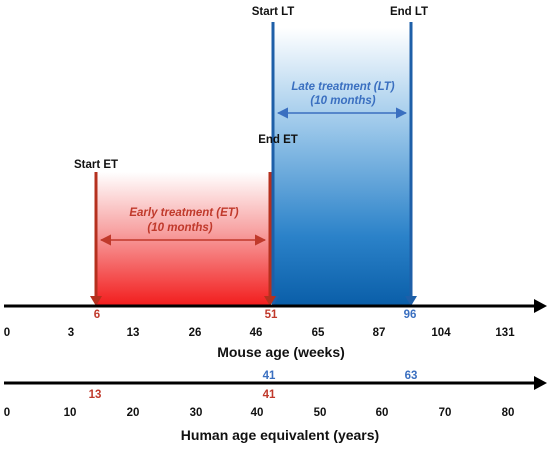 This screenshot has height=454, width=550. I want to click on lt-start-human-age: 41, so click(269, 376).